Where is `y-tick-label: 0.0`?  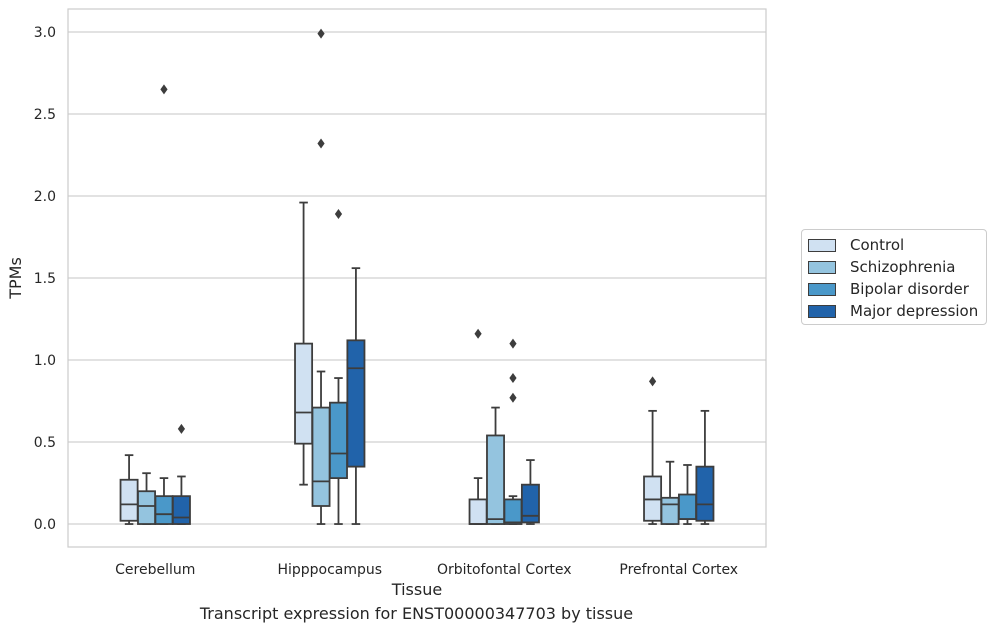
y-tick-label: 0.0 is located at coordinates (45, 525).